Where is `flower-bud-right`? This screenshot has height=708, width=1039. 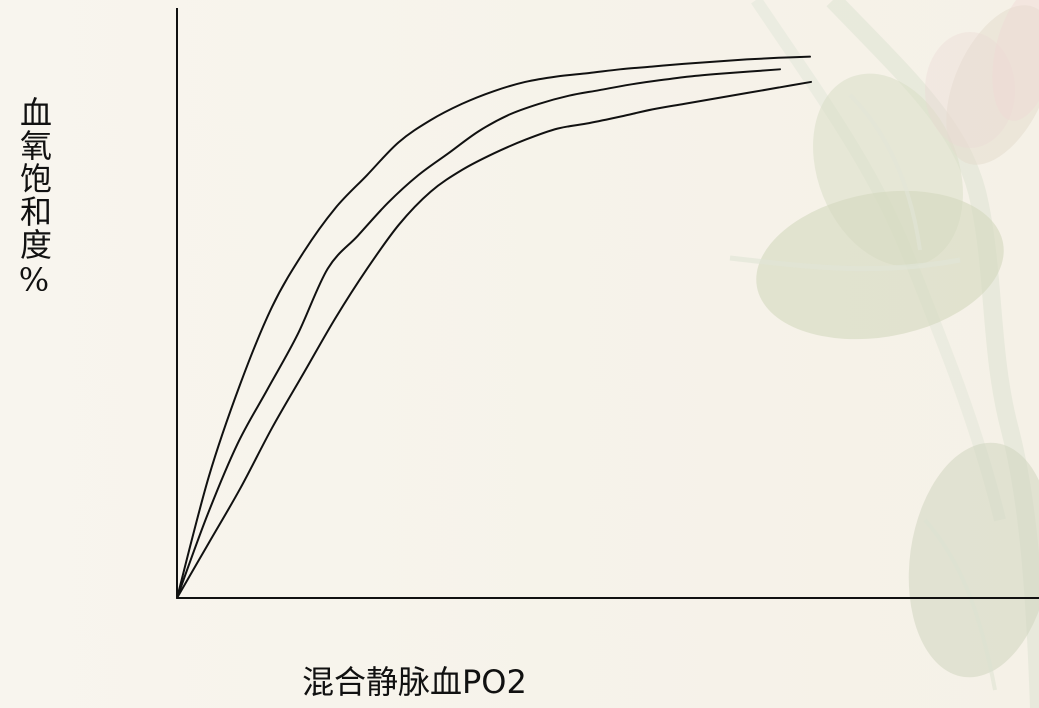
flower-bud-right is located at coordinates (1015, 60).